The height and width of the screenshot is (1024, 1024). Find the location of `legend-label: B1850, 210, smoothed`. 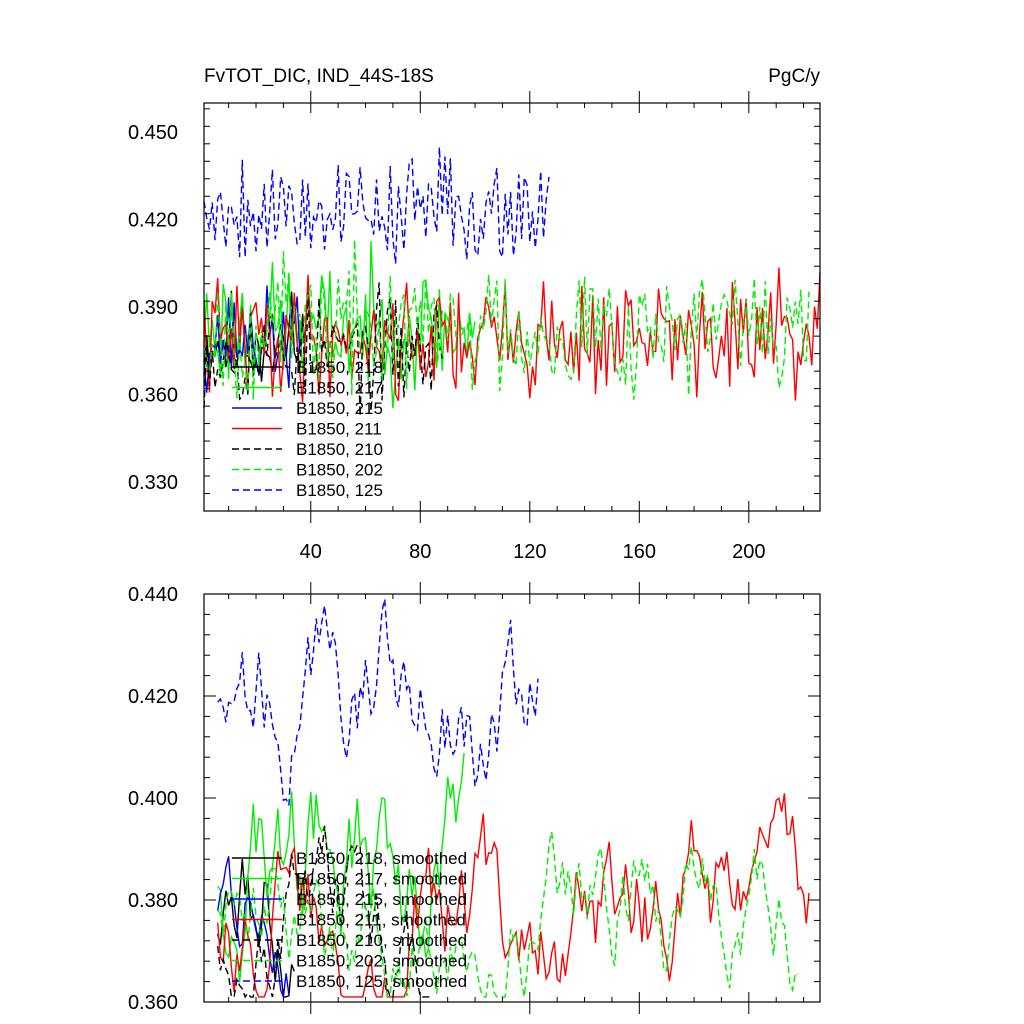

legend-label: B1850, 210, smoothed is located at coordinates (381, 940).